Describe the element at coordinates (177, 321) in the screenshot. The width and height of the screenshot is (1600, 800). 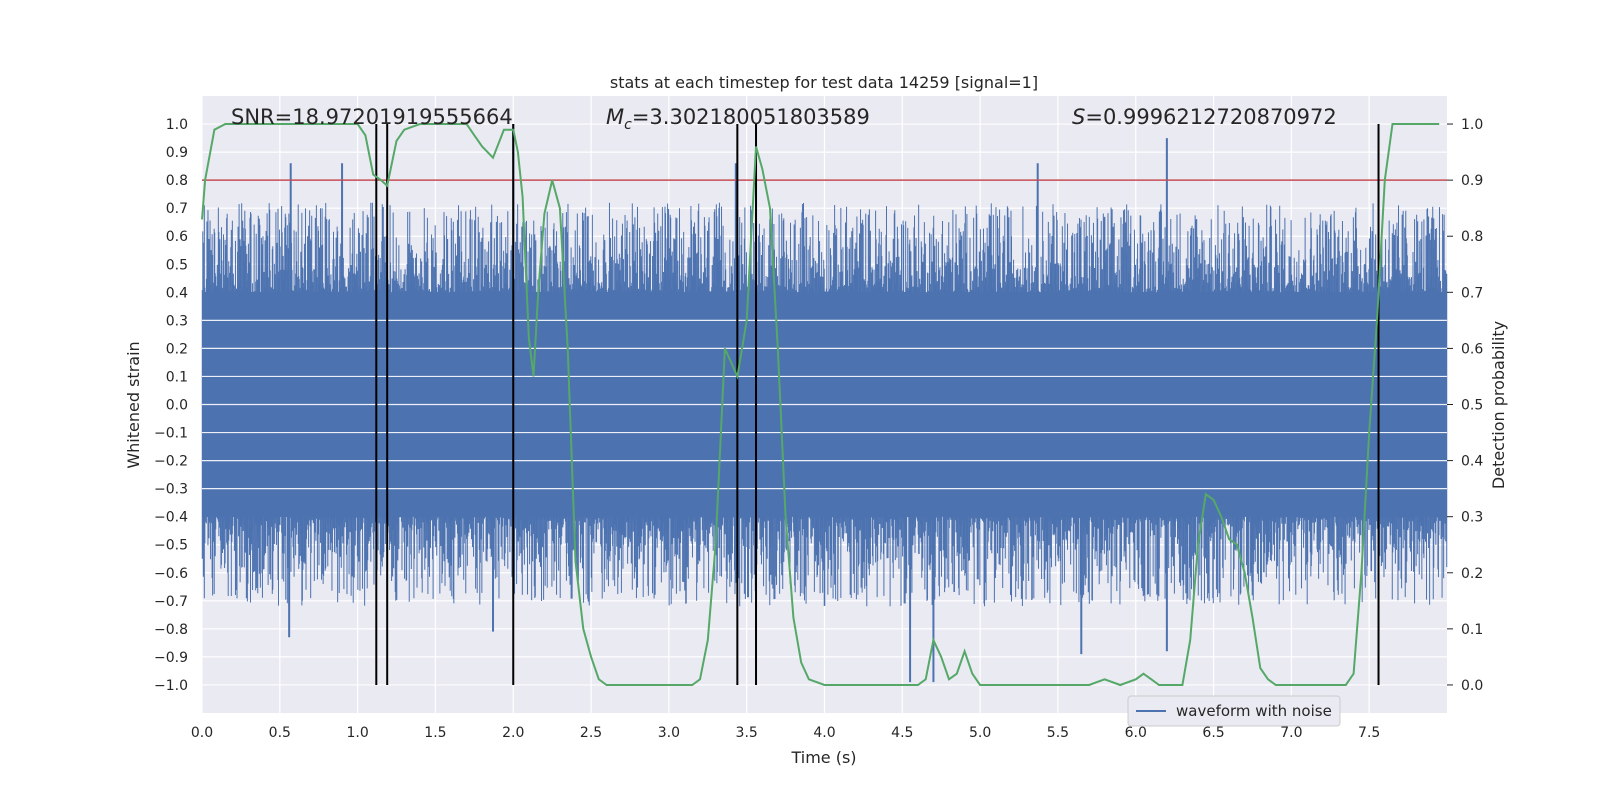
I see `y-left-tick-label: 0.3` at that location.